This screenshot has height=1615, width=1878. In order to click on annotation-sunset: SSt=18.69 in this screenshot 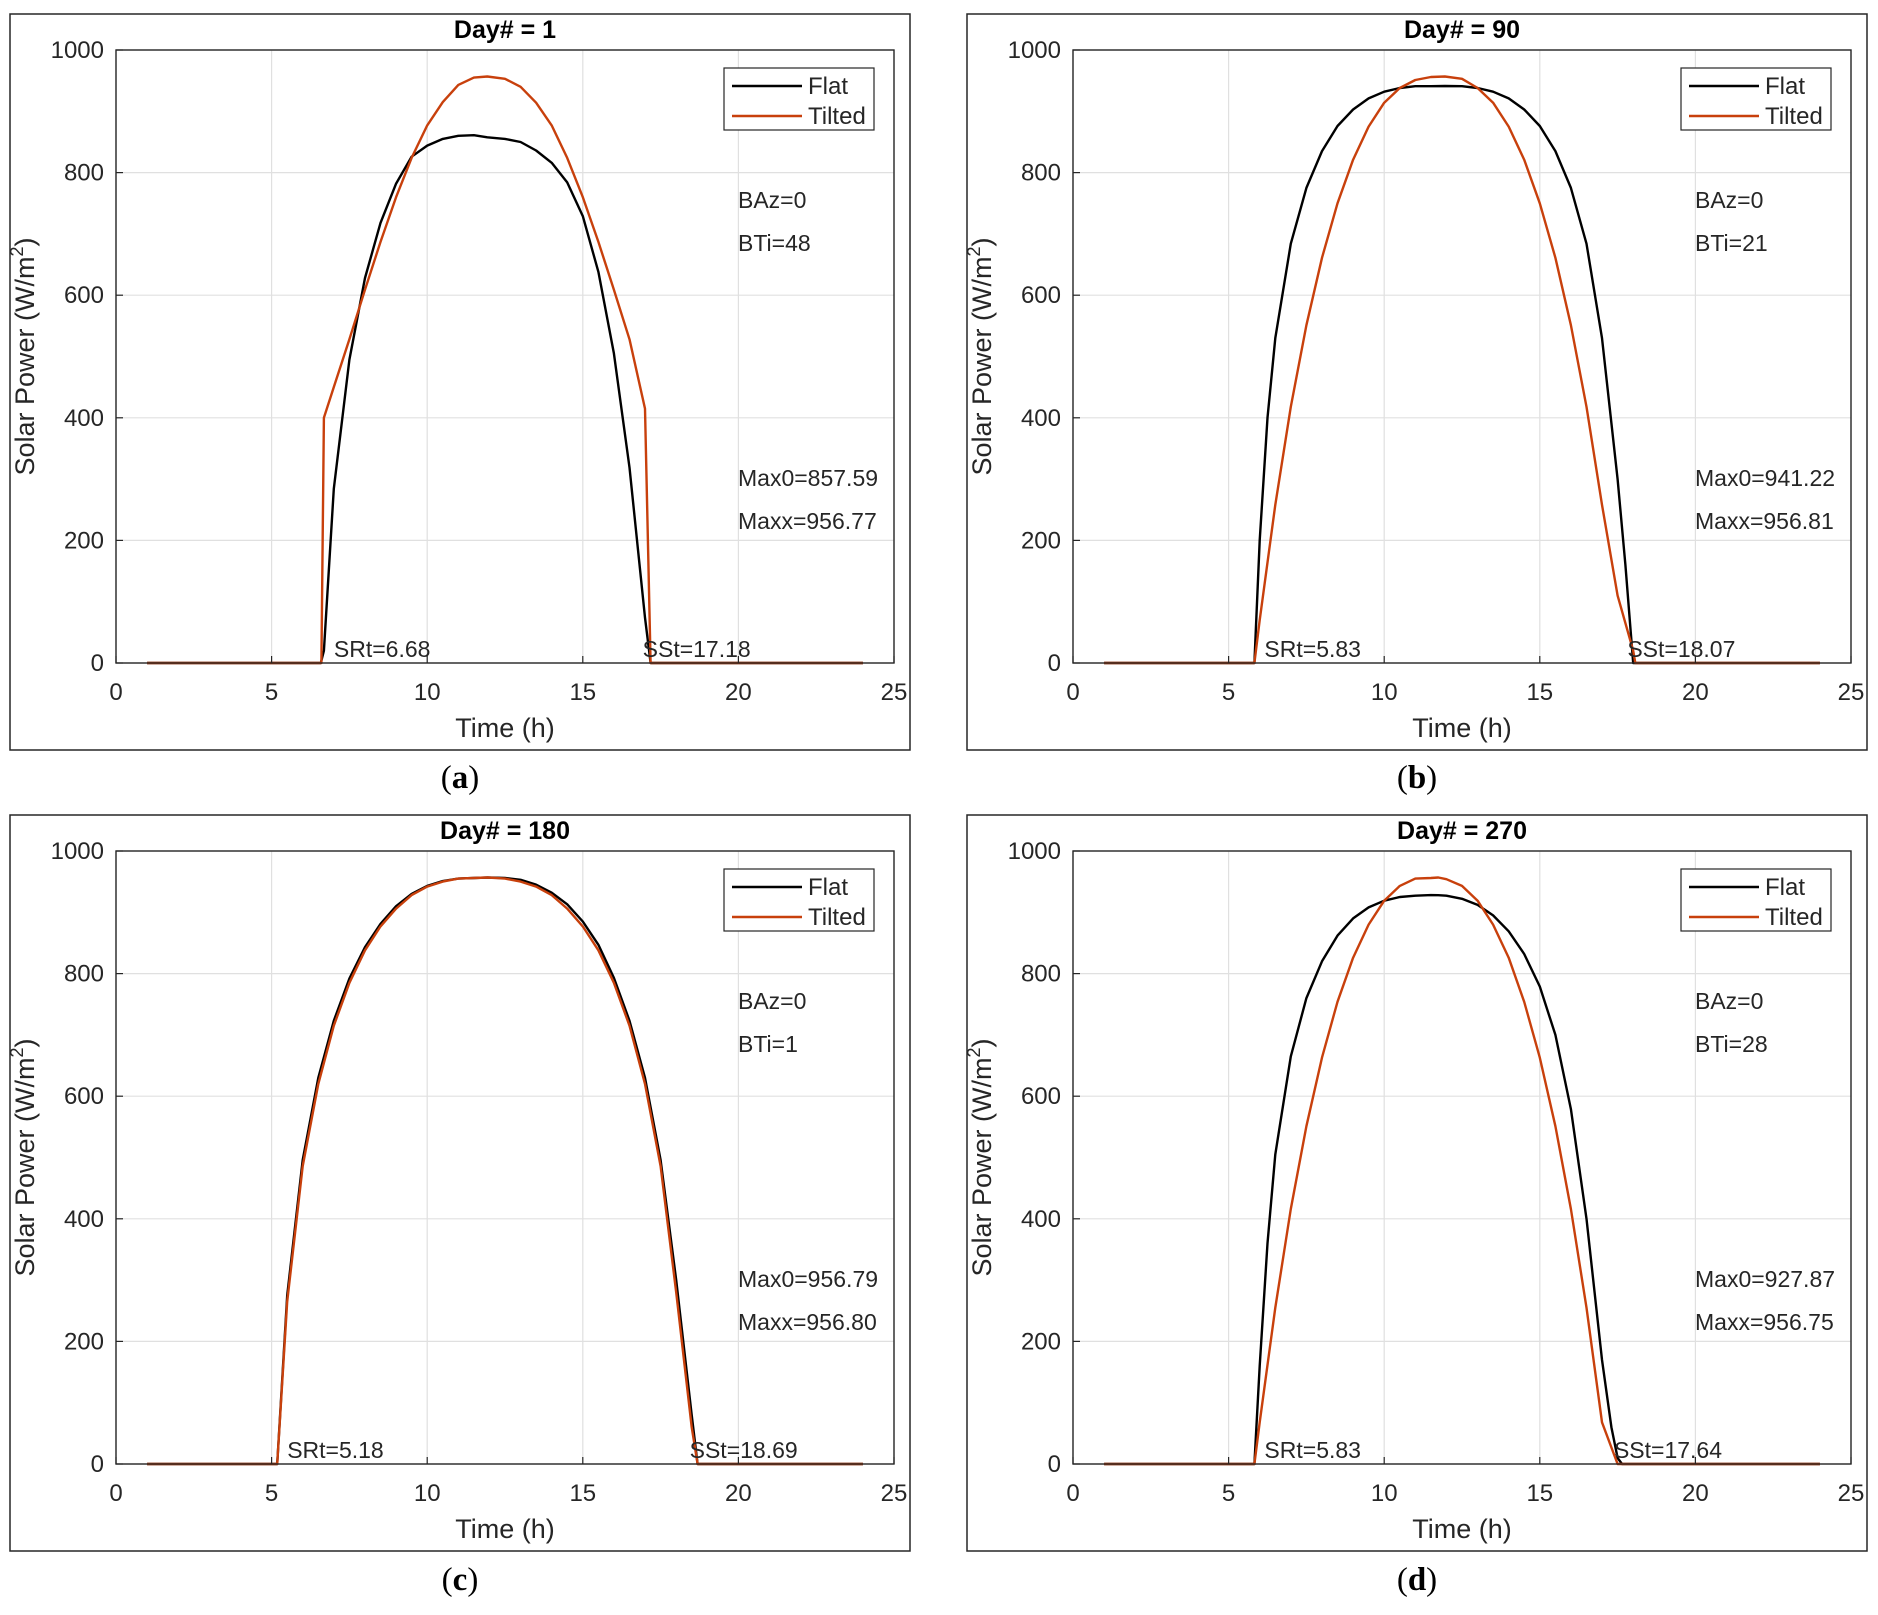, I will do `click(744, 1450)`.